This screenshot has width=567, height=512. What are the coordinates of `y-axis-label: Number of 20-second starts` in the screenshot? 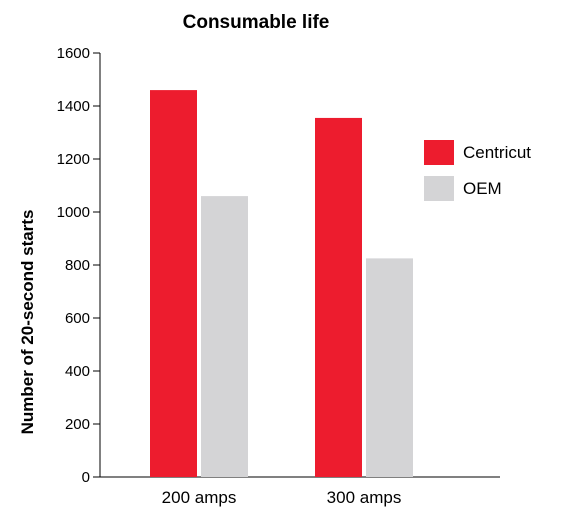 It's located at (27, 322).